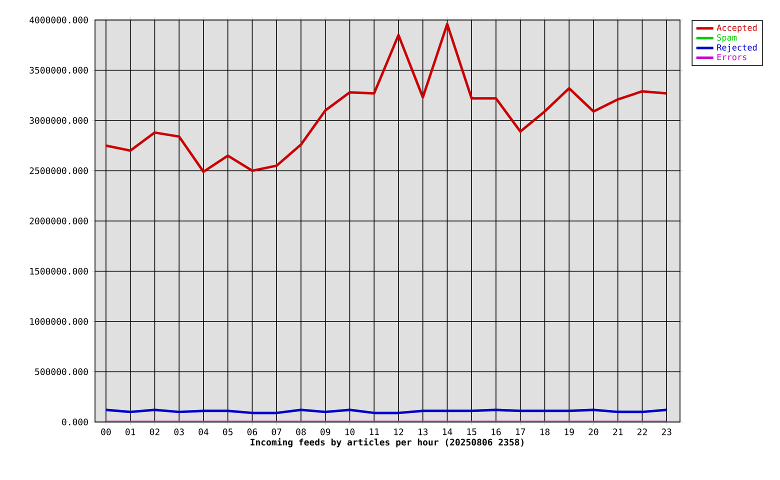  What do you see at coordinates (593, 432) in the screenshot?
I see `x-tick-label: 20` at bounding box center [593, 432].